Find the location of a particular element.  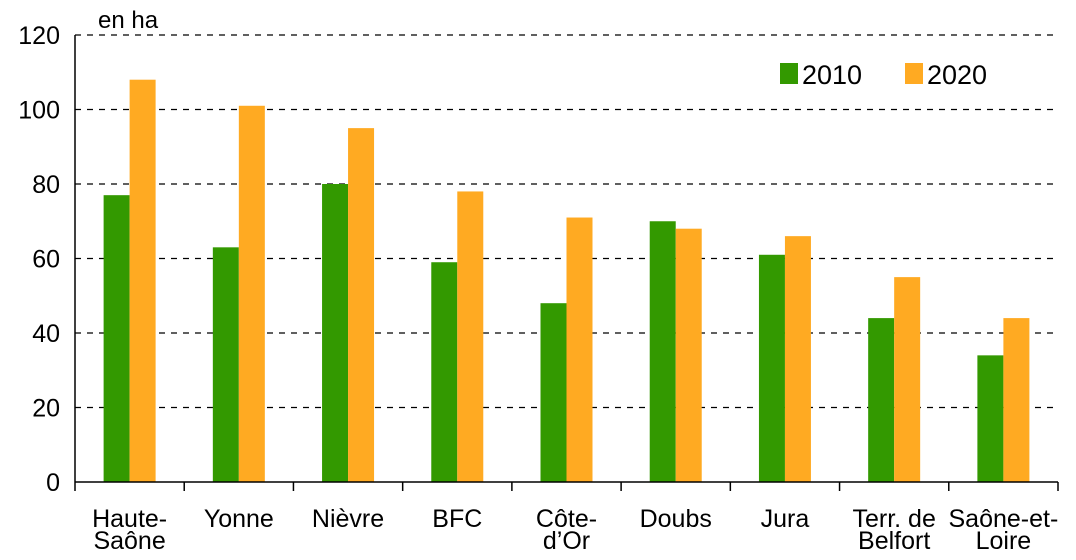

legend-swatch-2010 is located at coordinates (789, 73).